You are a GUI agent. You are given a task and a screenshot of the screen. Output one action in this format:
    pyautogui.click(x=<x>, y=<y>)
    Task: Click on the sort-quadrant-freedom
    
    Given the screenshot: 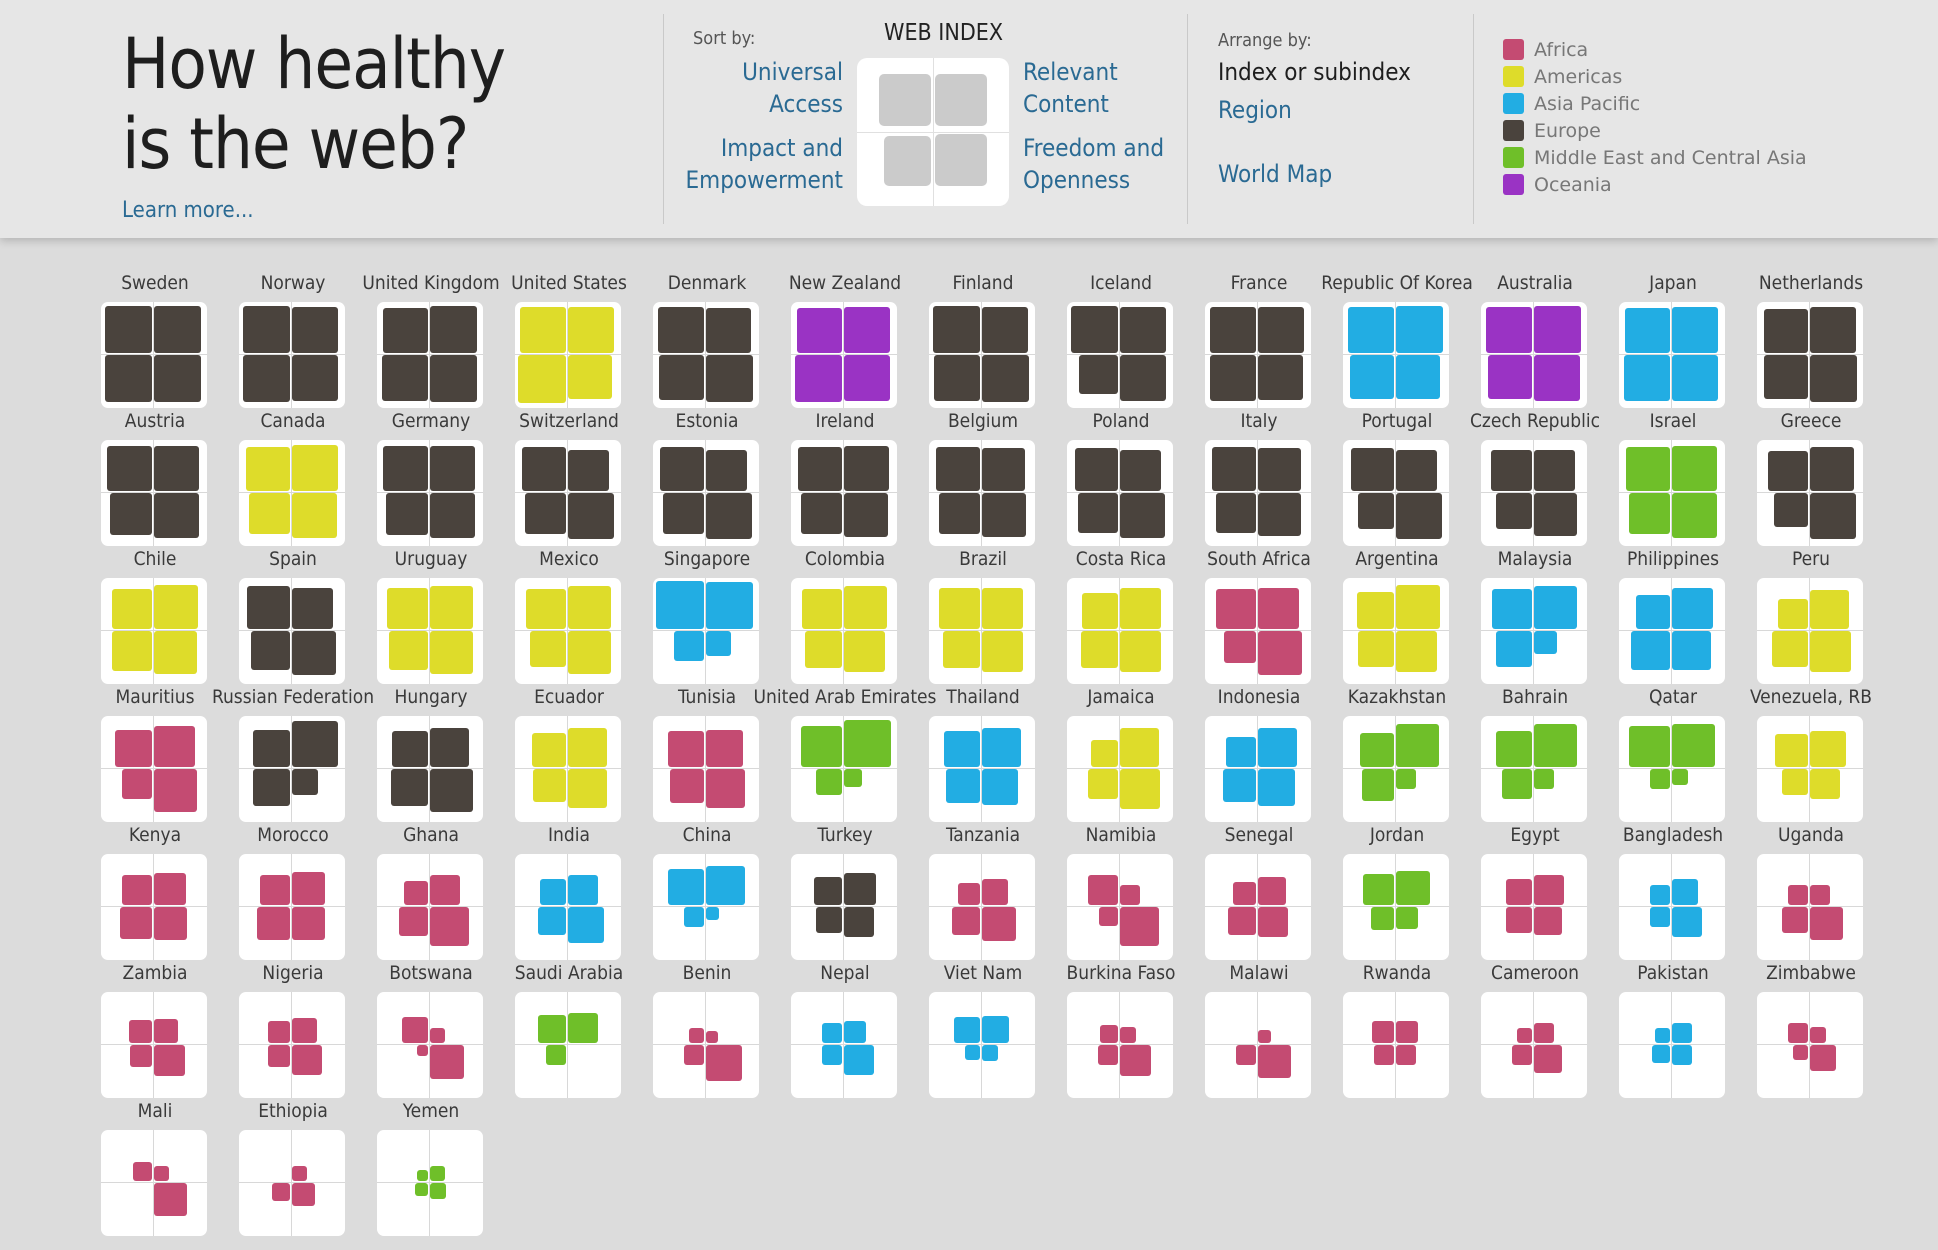 What is the action you would take?
    pyautogui.click(x=961, y=160)
    